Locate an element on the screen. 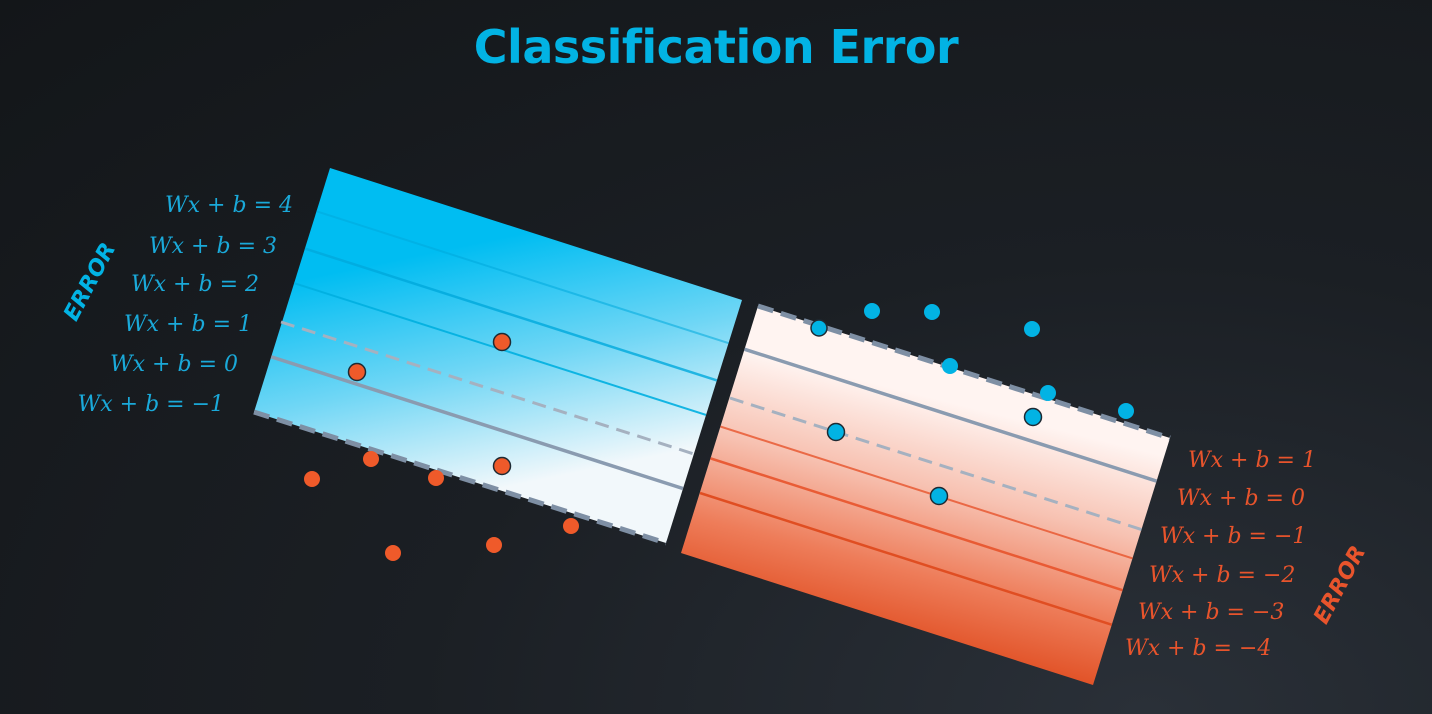 This screenshot has height=714, width=1432. blue-region-bottom-edge is located at coordinates (460, 477).